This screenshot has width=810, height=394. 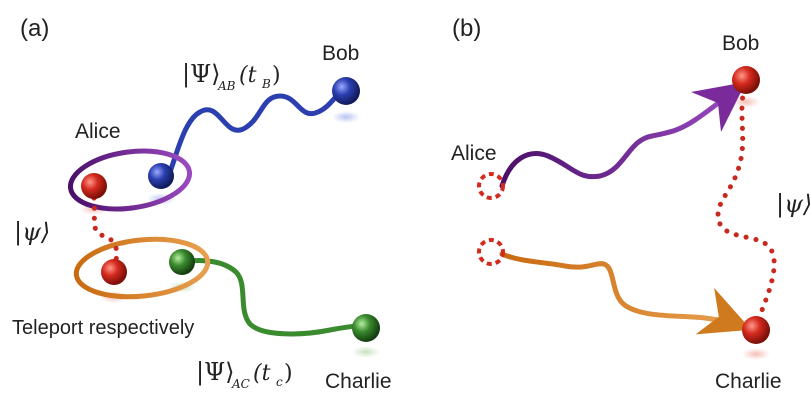 I want to click on panel-b-label: (b), so click(x=466, y=28).